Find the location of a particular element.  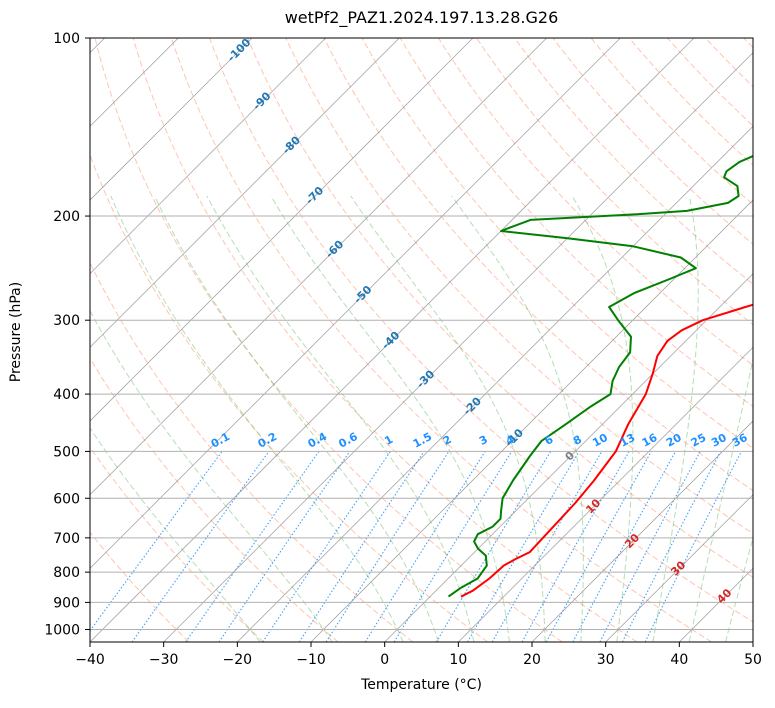

mixing-ratio-label: 6 is located at coordinates (549, 440).